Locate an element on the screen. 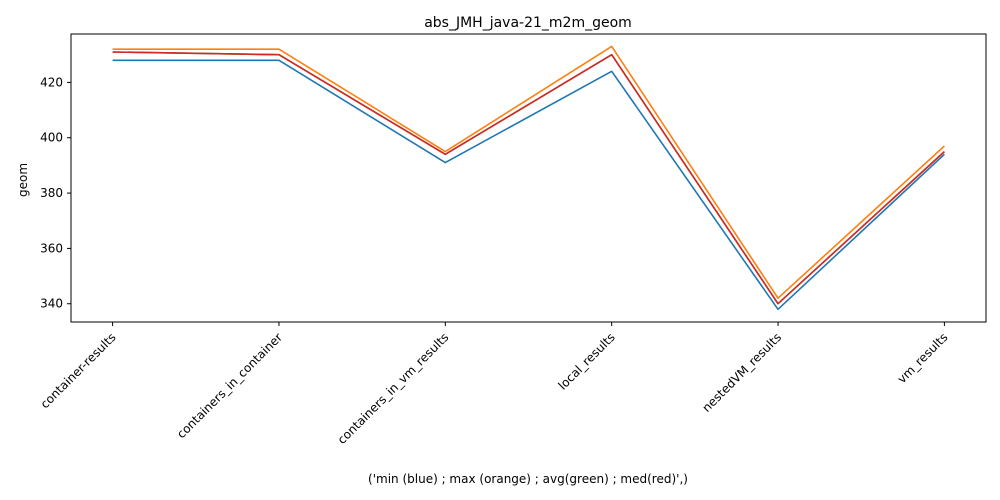 The height and width of the screenshot is (500, 1000). x-tick-label: nestedVM_results is located at coordinates (742, 372).